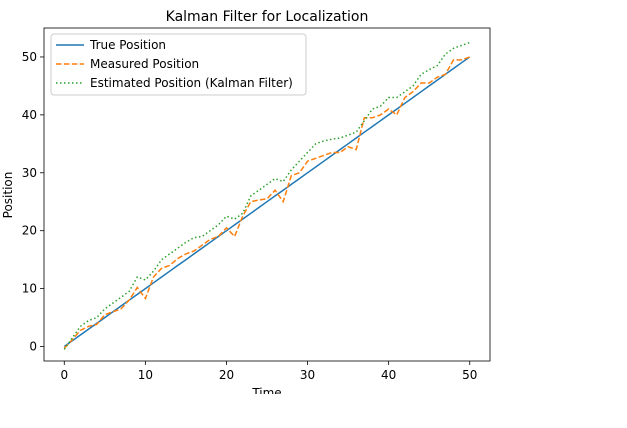 This screenshot has height=428, width=627. I want to click on y-tick-label: 30, so click(29, 173).